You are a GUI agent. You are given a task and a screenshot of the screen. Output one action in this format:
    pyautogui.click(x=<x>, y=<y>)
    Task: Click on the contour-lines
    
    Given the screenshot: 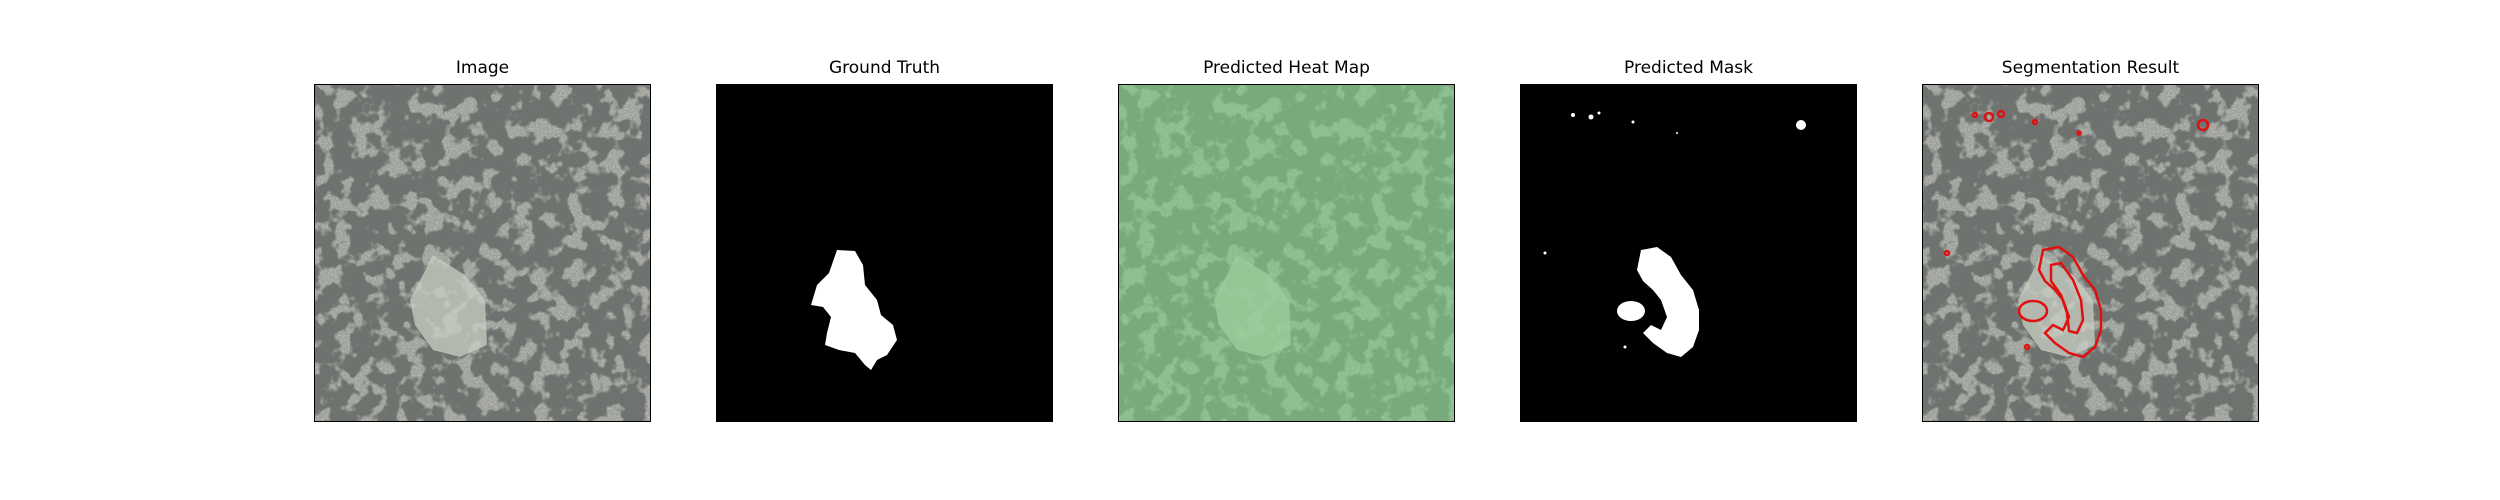 What is the action you would take?
    pyautogui.click(x=2076, y=234)
    